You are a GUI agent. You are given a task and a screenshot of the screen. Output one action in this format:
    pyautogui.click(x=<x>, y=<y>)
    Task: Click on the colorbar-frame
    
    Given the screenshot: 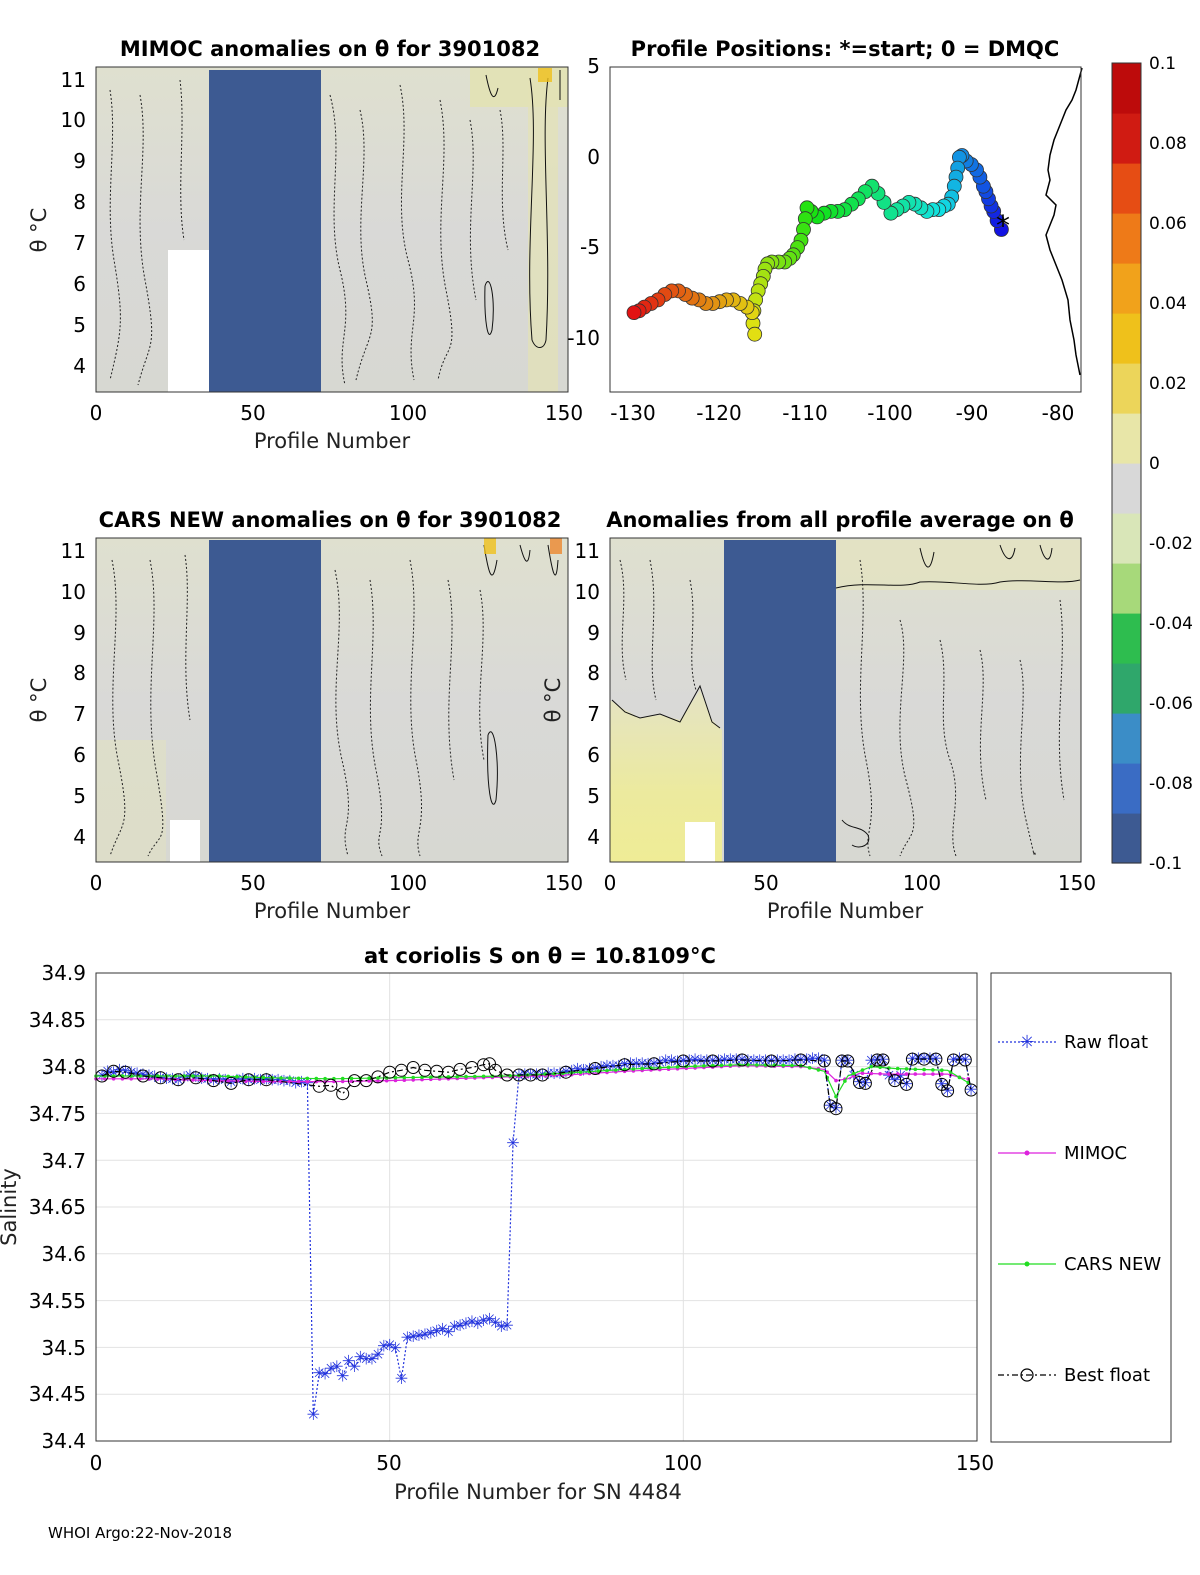 What is the action you would take?
    pyautogui.click(x=1126, y=463)
    